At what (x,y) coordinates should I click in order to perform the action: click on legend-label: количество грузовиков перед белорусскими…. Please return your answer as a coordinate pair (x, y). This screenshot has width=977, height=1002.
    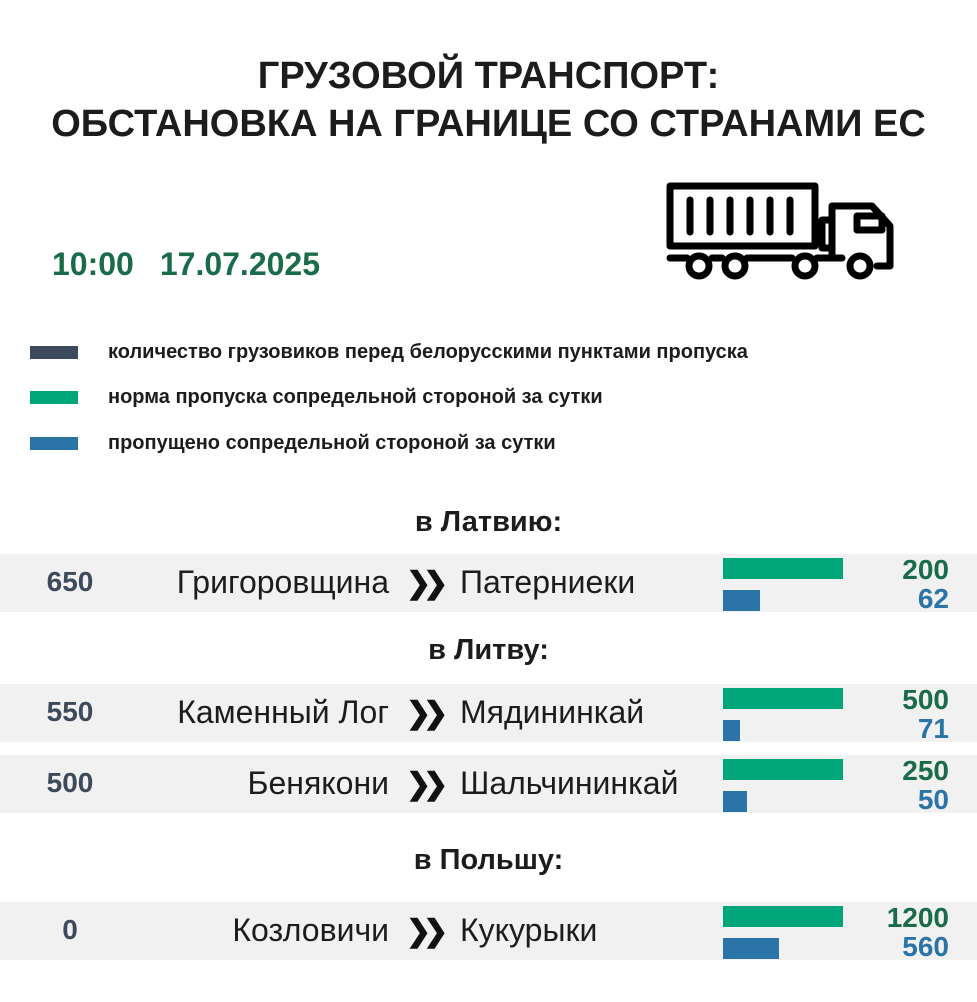
    Looking at the image, I should click on (428, 351).